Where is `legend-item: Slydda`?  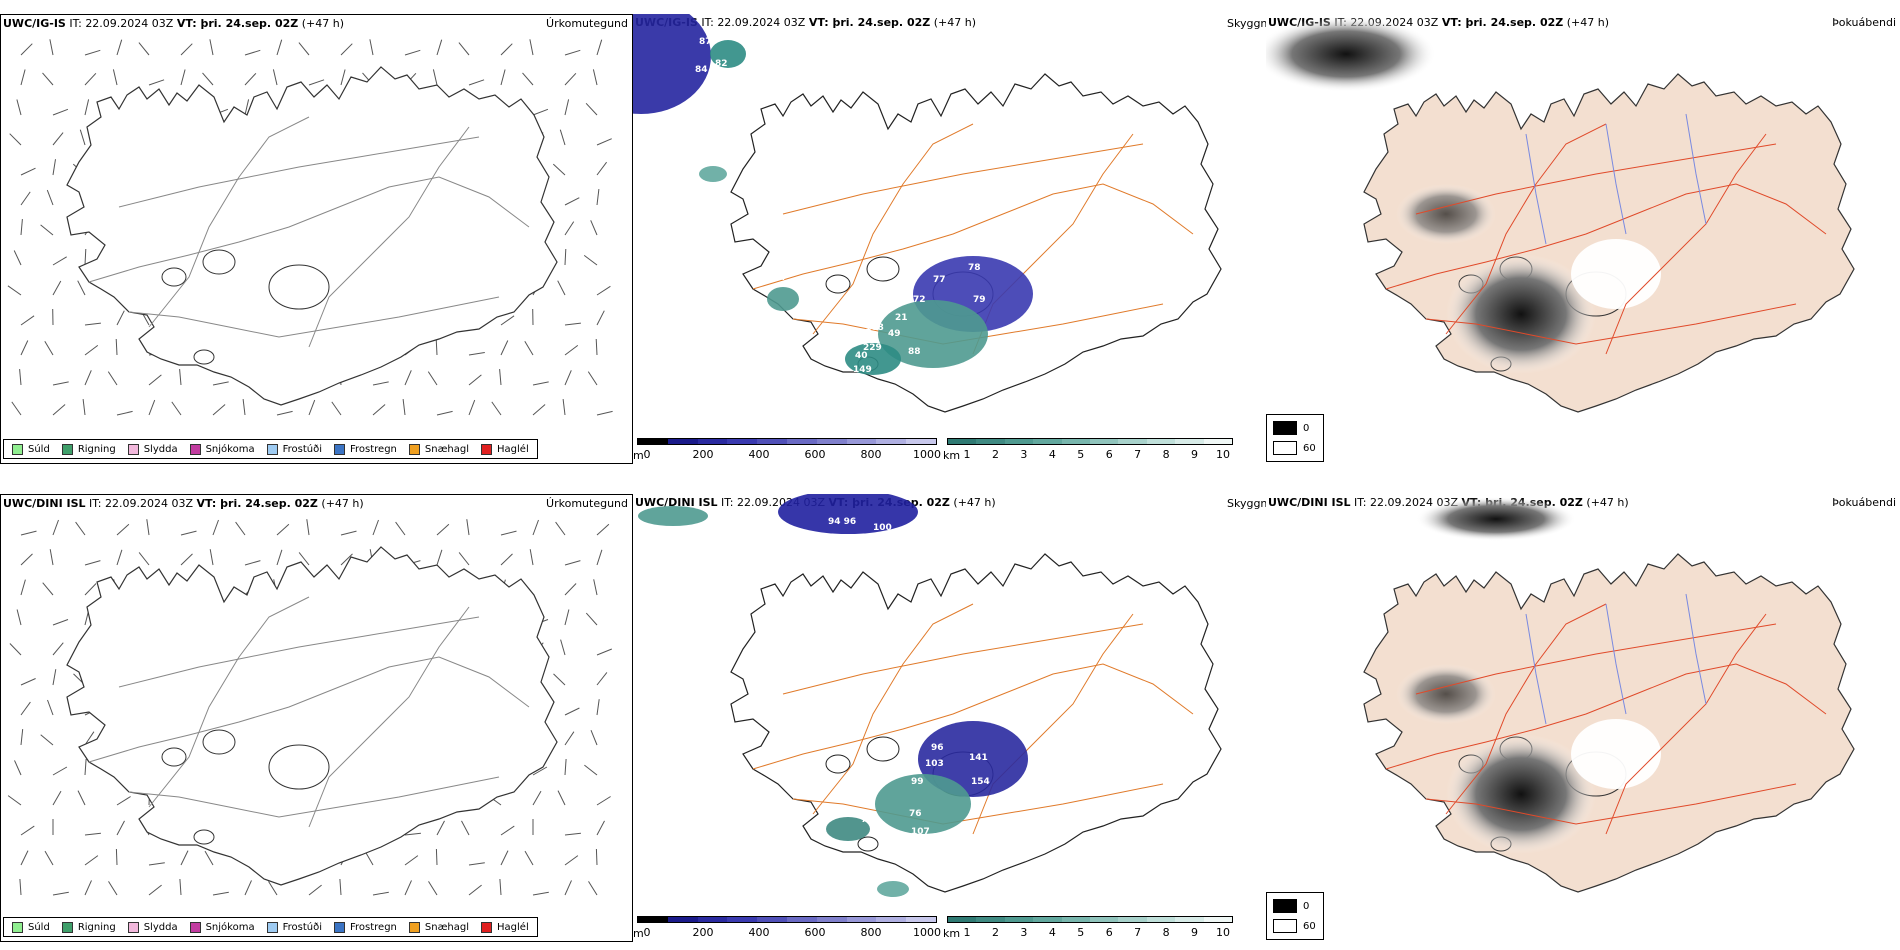
legend-item: Slydda is located at coordinates (152, 927).